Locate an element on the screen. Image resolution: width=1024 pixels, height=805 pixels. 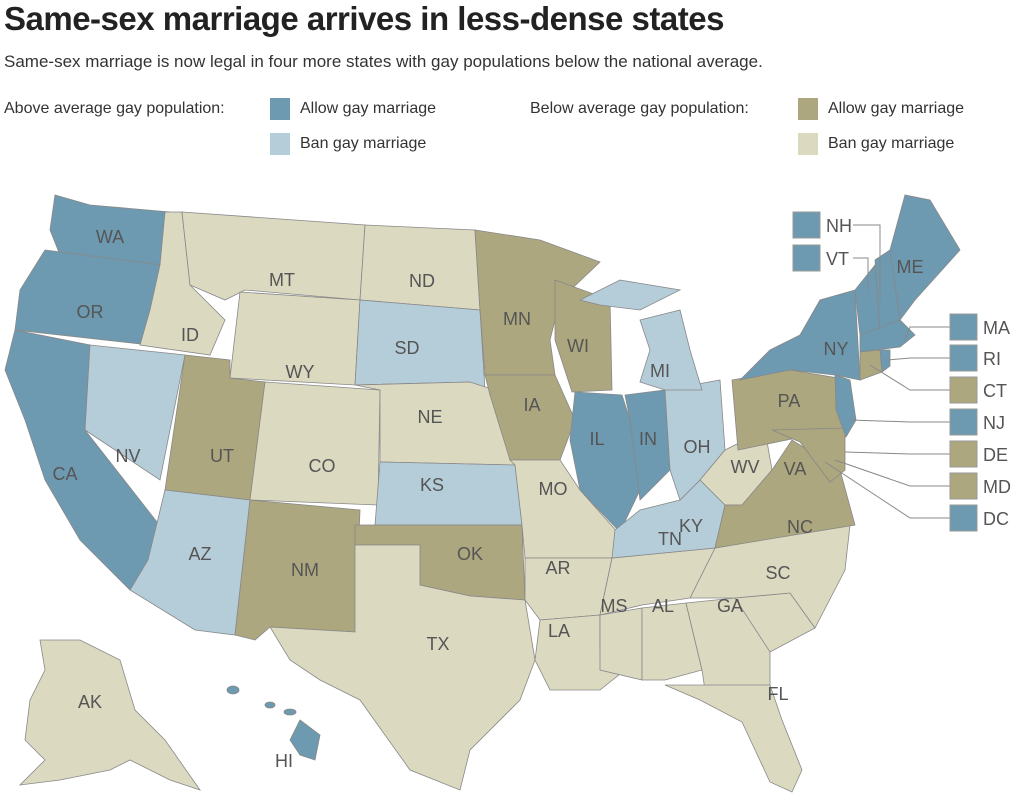
state-nj is located at coordinates (845, 406).